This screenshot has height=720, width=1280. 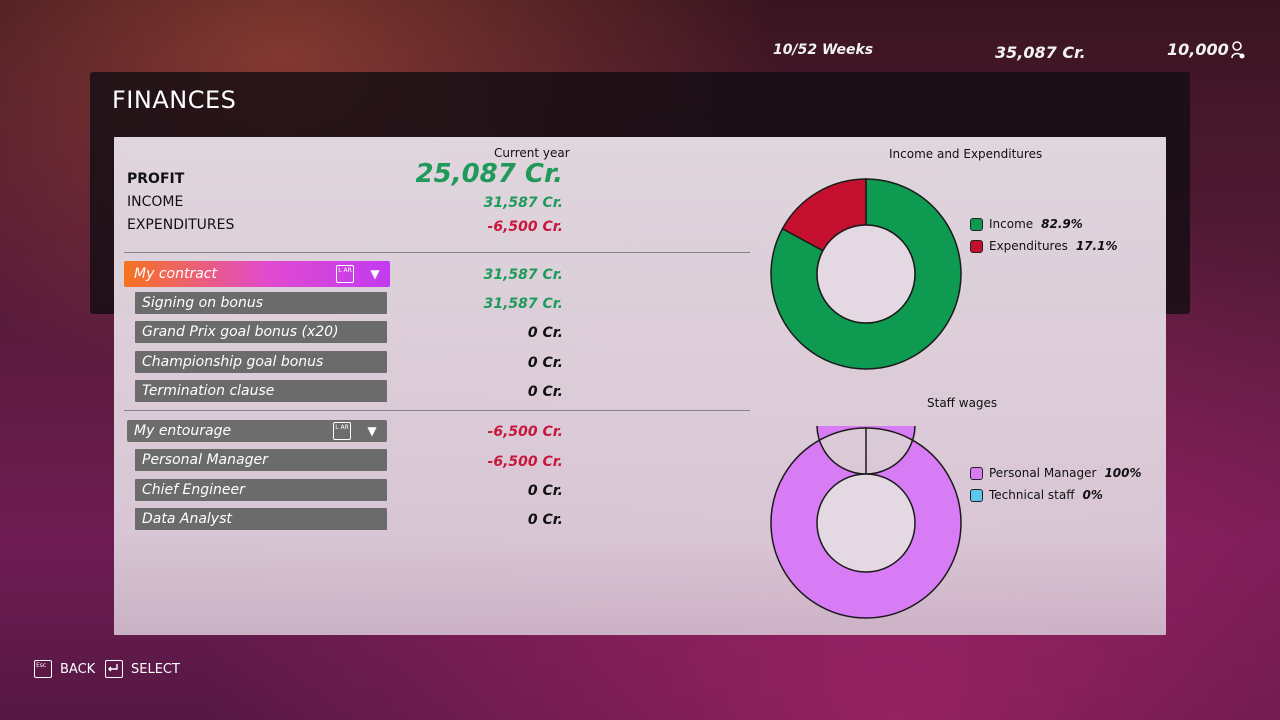 I want to click on contract-item-championship-bonus: Championship goal bonus, so click(x=261, y=362).